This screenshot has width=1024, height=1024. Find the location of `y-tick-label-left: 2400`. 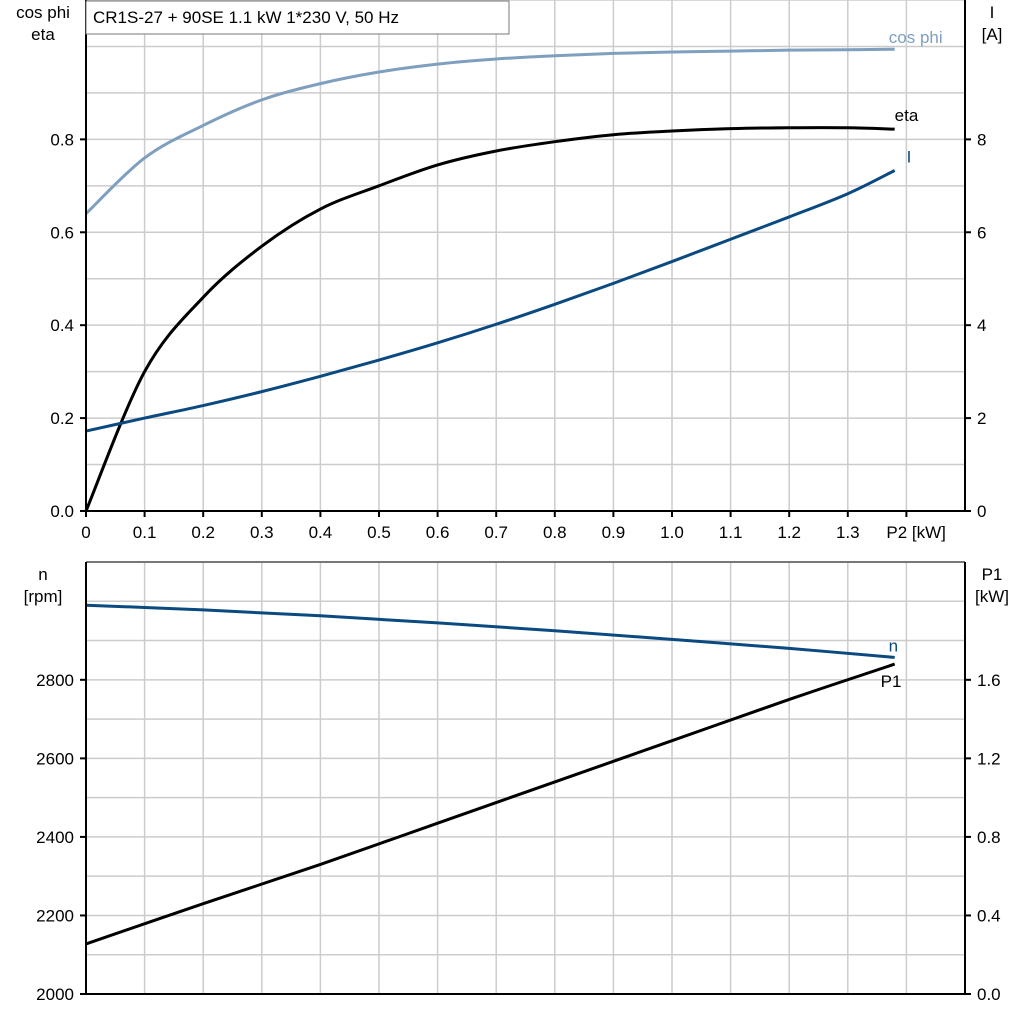

y-tick-label-left: 2400 is located at coordinates (55, 837).